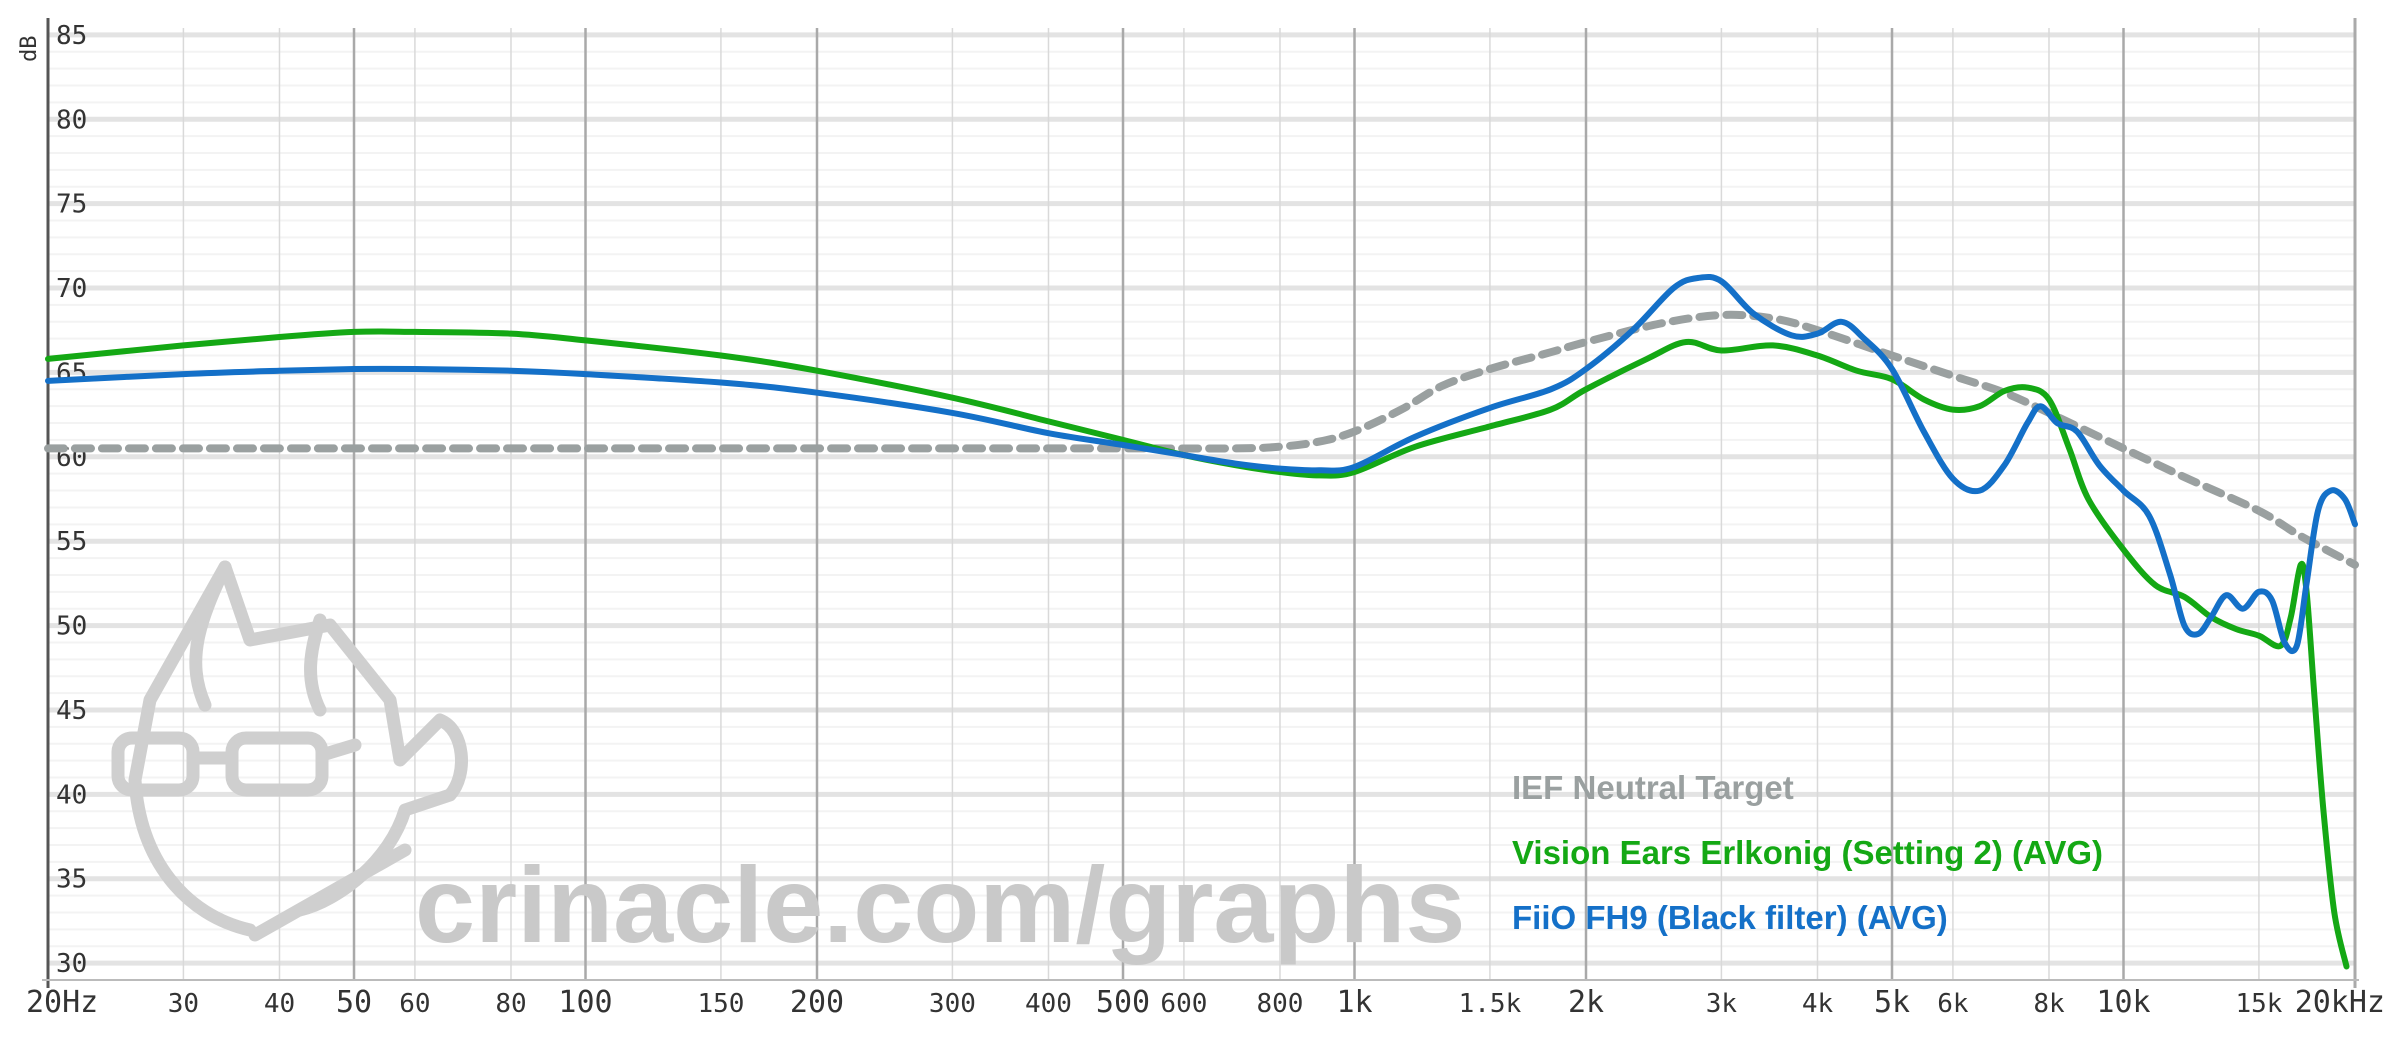 This screenshot has height=1038, width=2400. I want to click on x-tick-label: 15k, so click(2258, 1004).